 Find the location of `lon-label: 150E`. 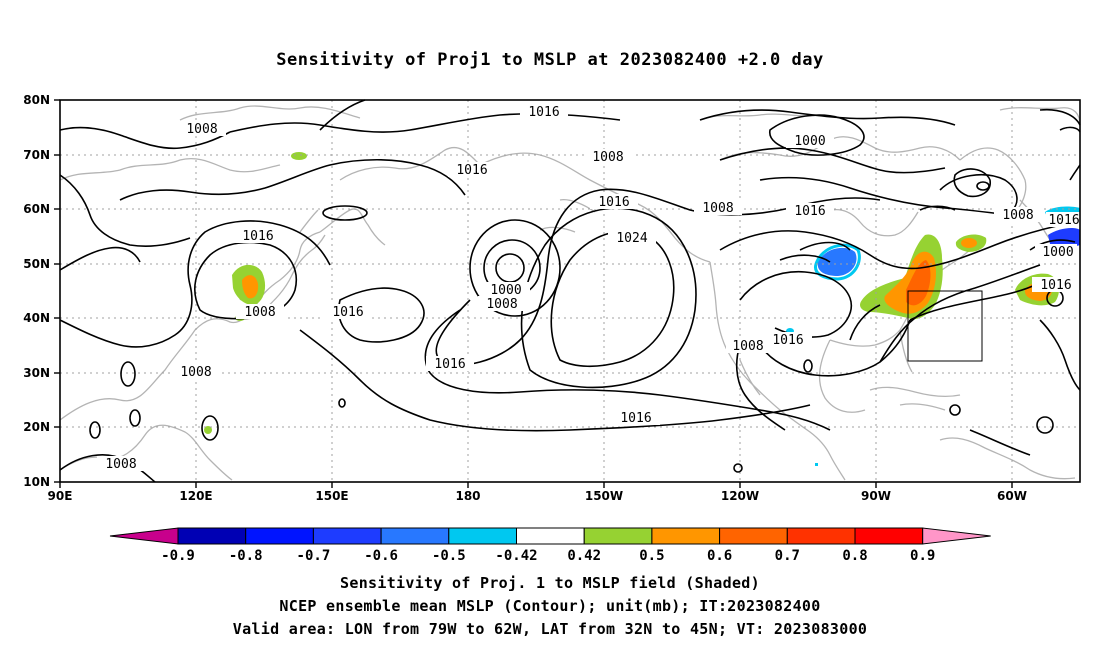

lon-label: 150E is located at coordinates (331, 496).